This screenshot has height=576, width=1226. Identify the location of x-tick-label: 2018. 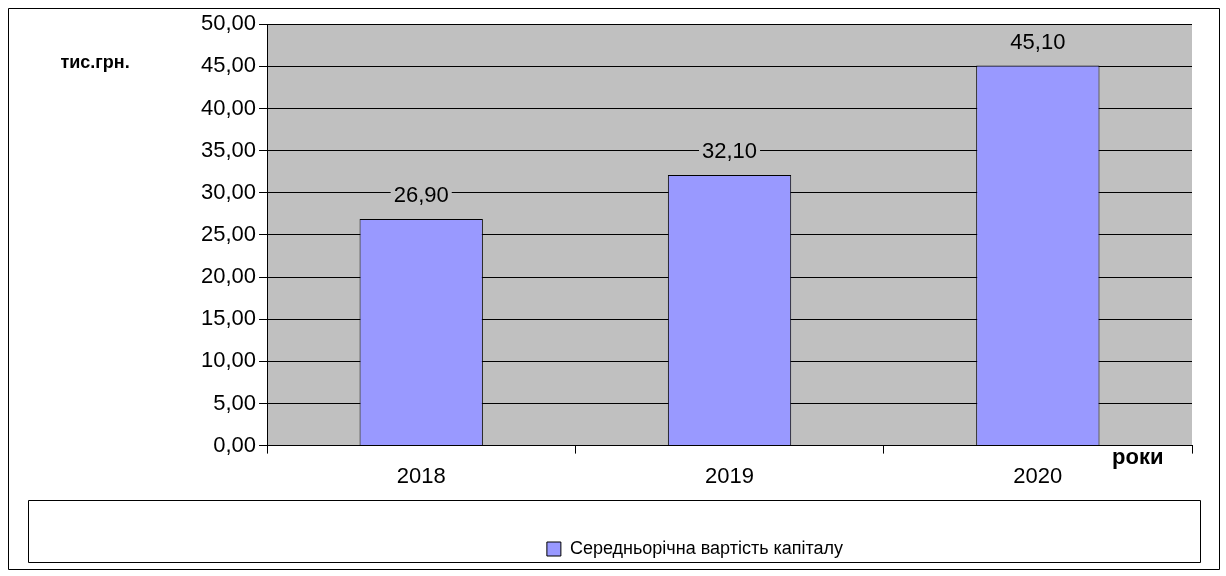
(421, 475).